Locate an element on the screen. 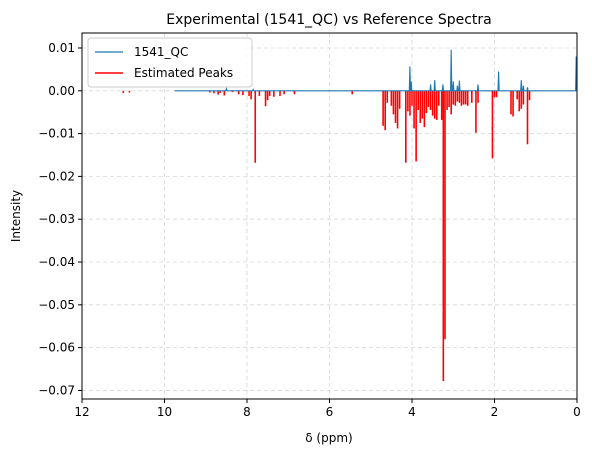 The width and height of the screenshot is (592, 455). legend-label-estimated-peaks: Estimated Peaks is located at coordinates (183, 73).